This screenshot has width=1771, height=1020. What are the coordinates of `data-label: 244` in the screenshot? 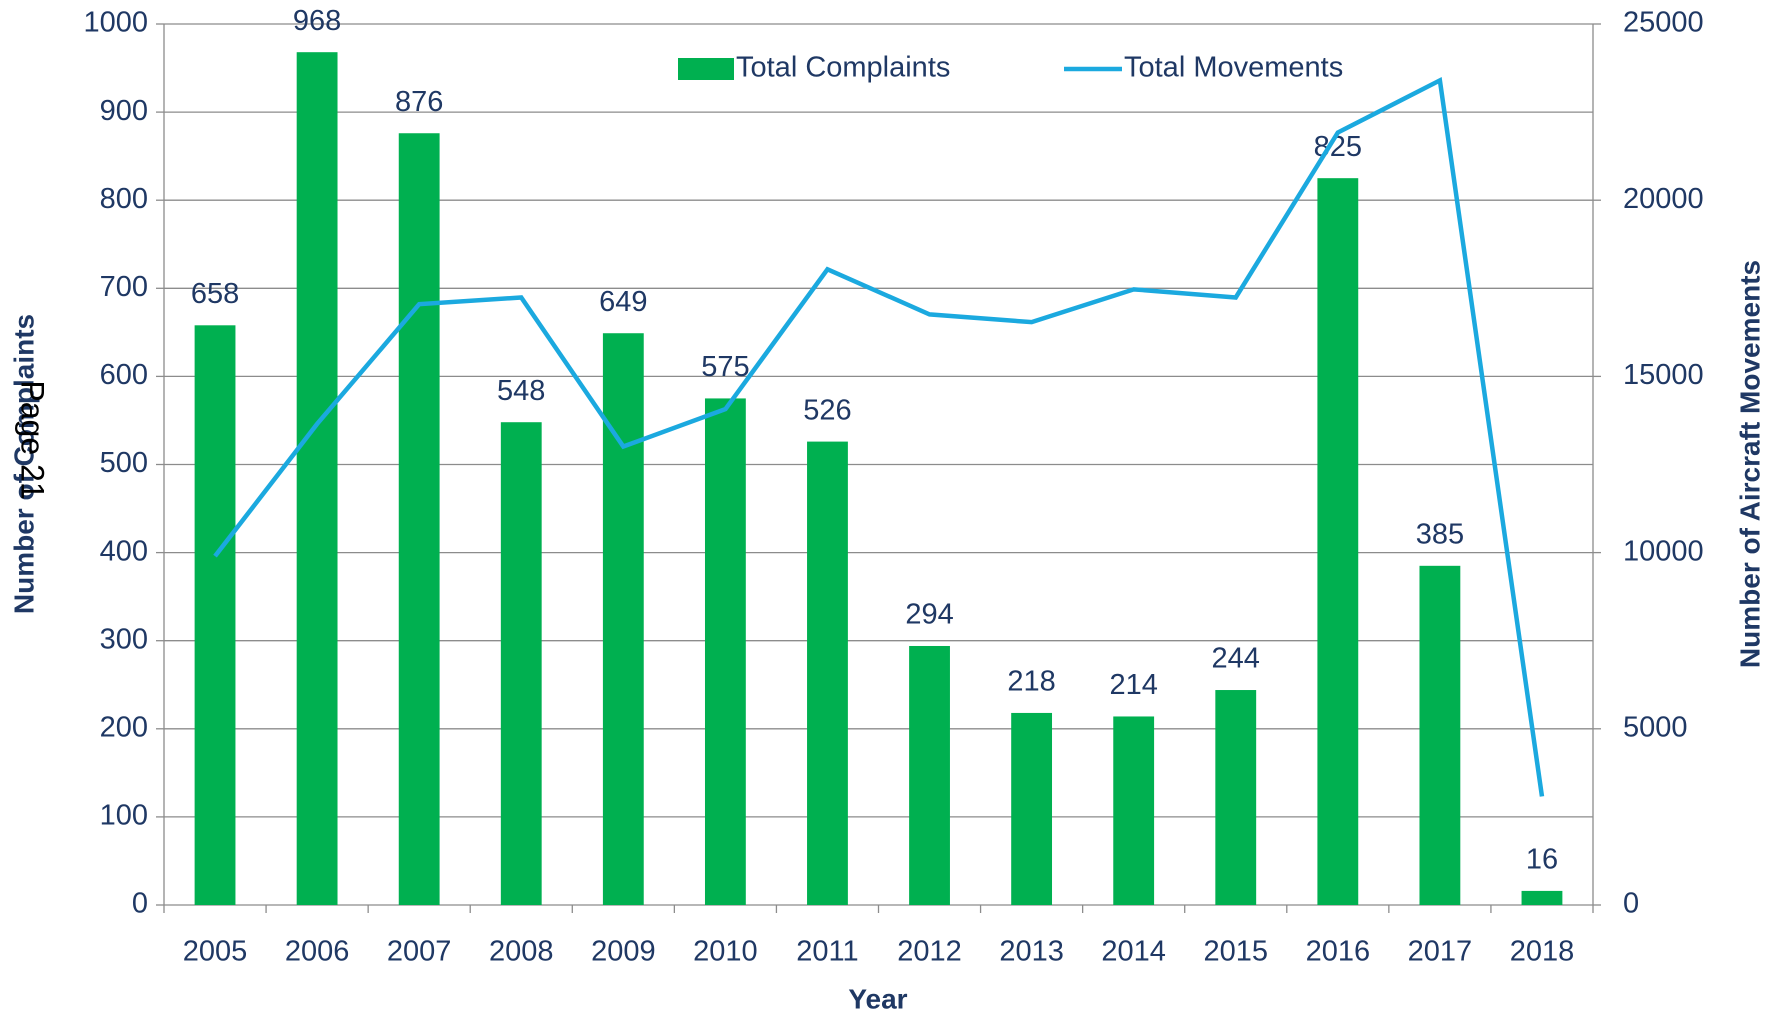 It's located at (1236, 659).